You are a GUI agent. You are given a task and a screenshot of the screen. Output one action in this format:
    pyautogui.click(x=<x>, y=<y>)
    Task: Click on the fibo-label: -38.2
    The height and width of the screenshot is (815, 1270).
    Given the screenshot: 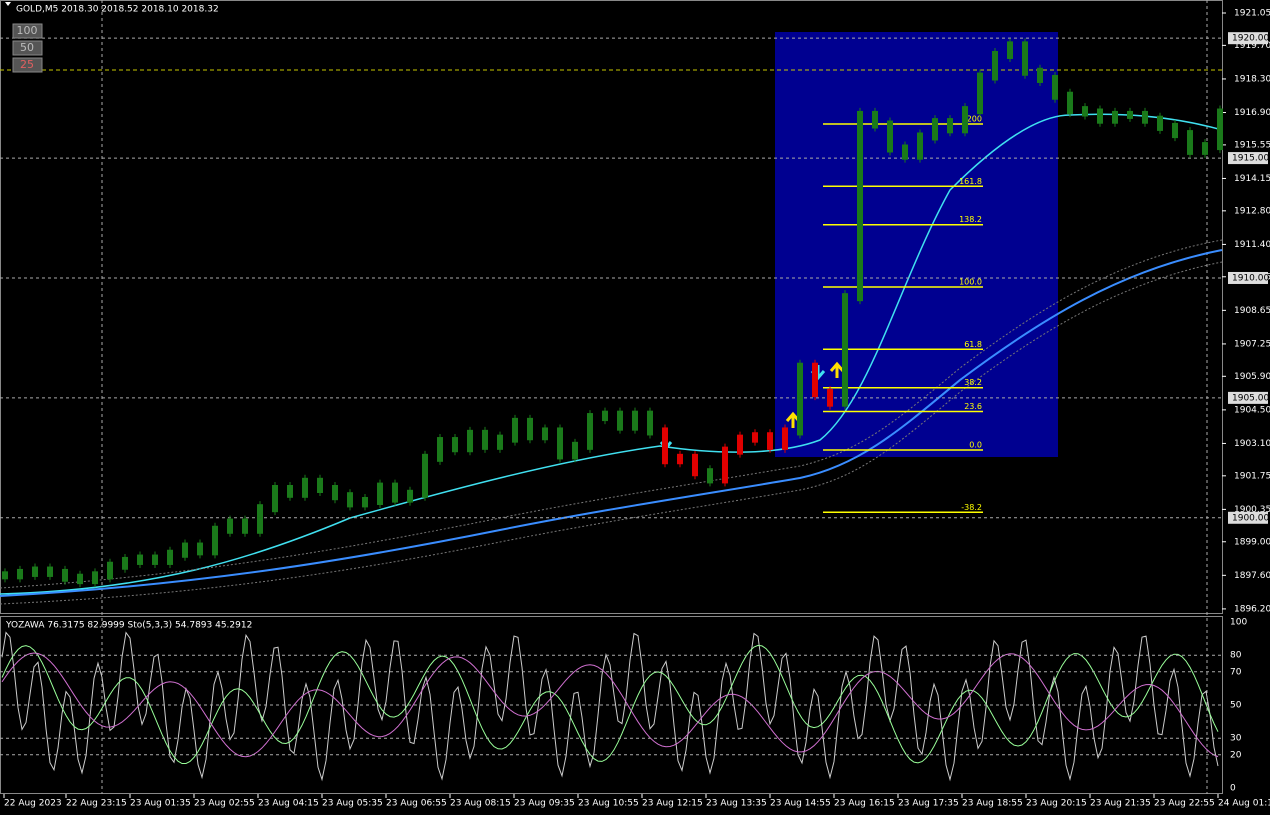 What is the action you would take?
    pyautogui.click(x=971, y=507)
    